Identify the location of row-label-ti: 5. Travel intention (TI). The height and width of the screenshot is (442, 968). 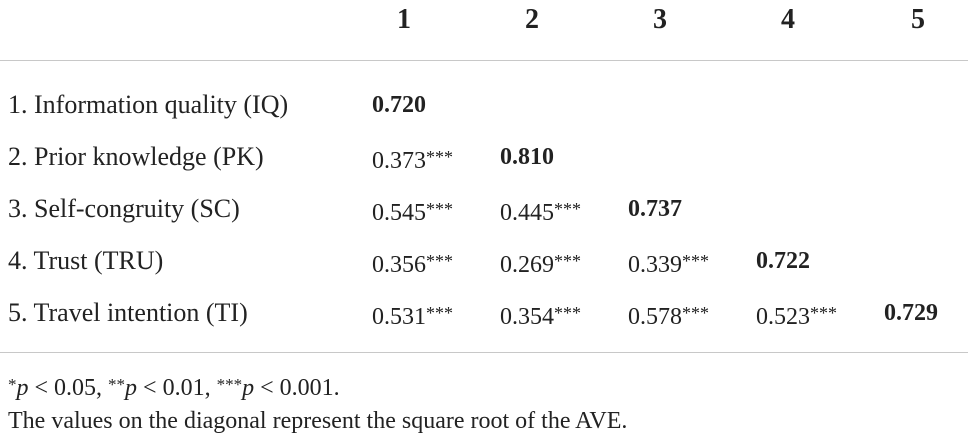
(128, 312).